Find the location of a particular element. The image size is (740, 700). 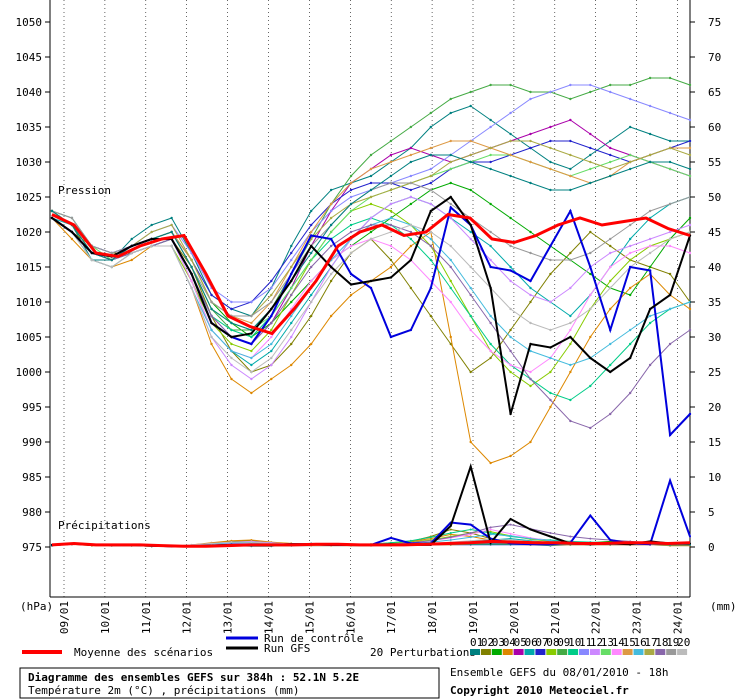

right-tick-label: 60 is located at coordinates (714, 127).